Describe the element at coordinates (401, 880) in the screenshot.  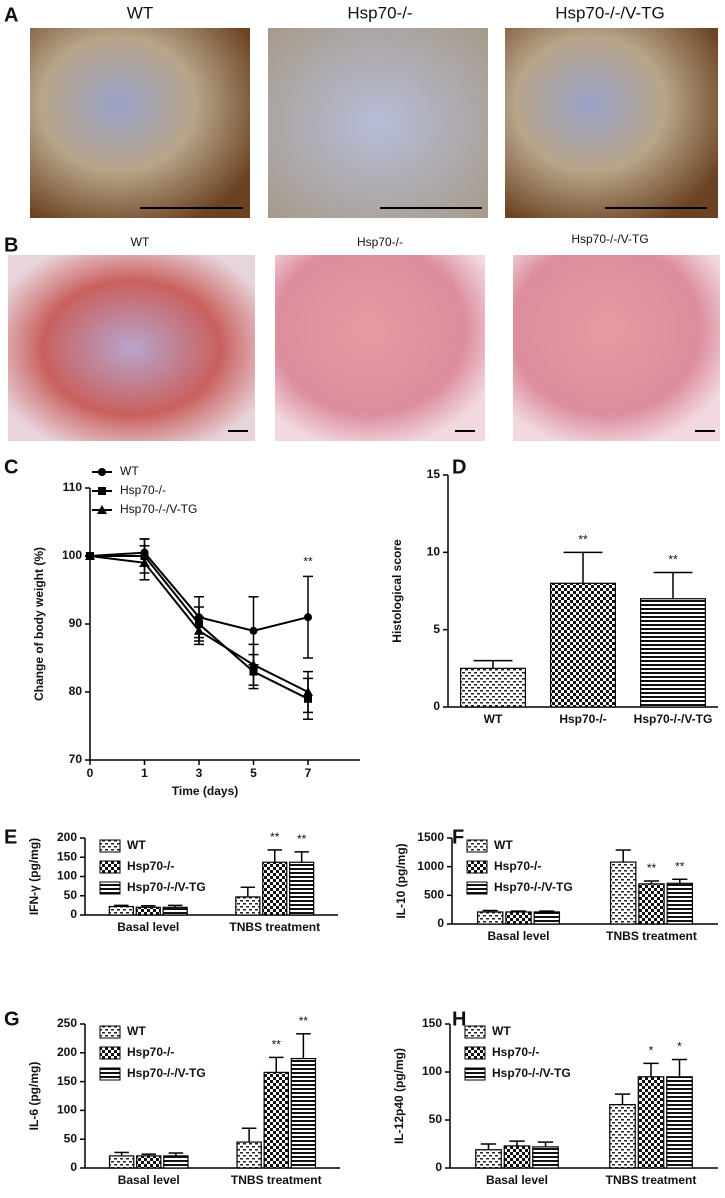
I see `y-axis-label: IL-10 (pg/mg)` at that location.